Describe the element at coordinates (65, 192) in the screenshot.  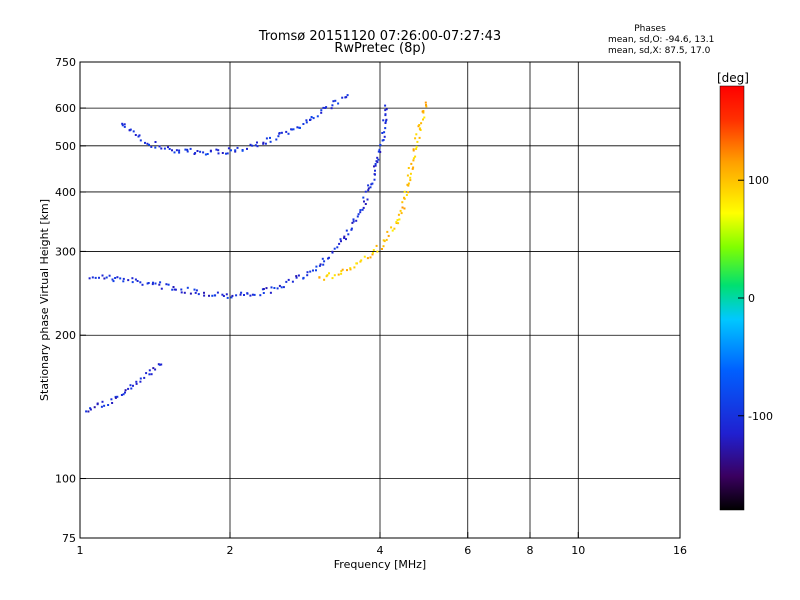
I see `y-tick-label: 400` at that location.